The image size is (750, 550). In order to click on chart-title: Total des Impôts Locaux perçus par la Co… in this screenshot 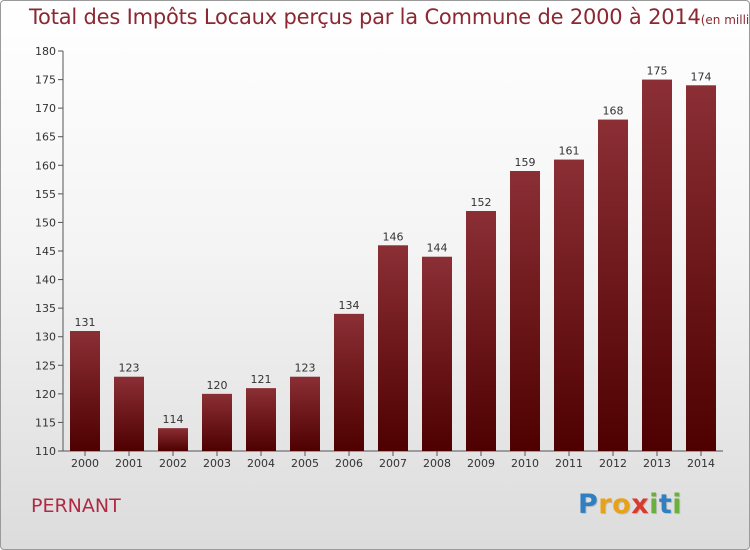, I will do `click(389, 17)`.